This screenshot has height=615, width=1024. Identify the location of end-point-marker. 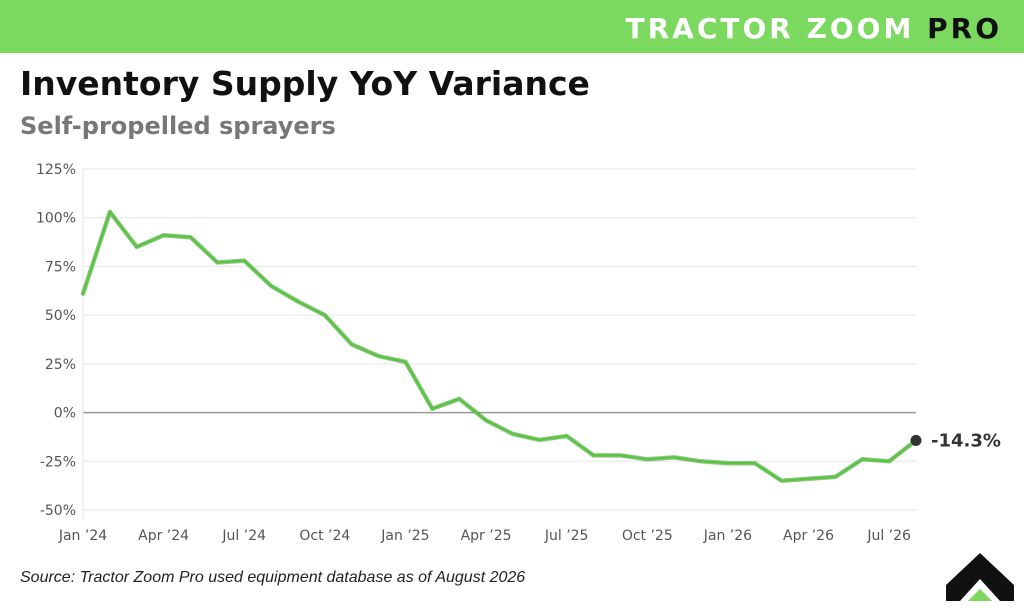
(916, 440).